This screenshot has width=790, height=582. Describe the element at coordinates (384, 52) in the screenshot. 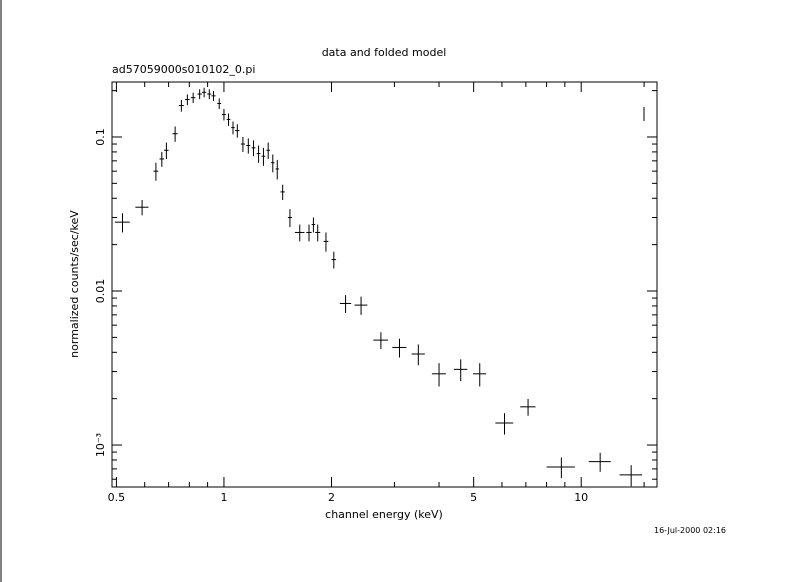

I see `chart-title: data and folded model` at that location.